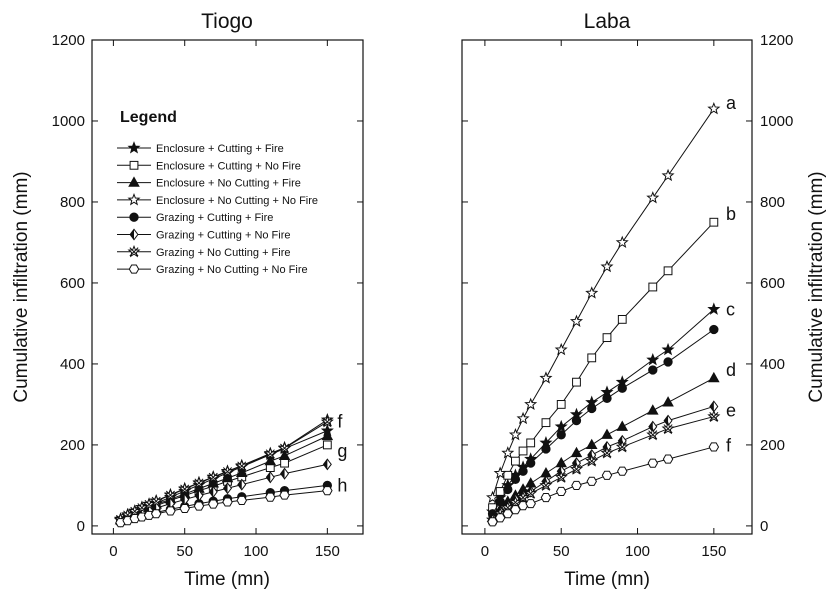 This screenshot has height=591, width=828. What do you see at coordinates (228, 184) in the screenshot?
I see `legend-label: Enclosure + No Cutting + Fire` at bounding box center [228, 184].